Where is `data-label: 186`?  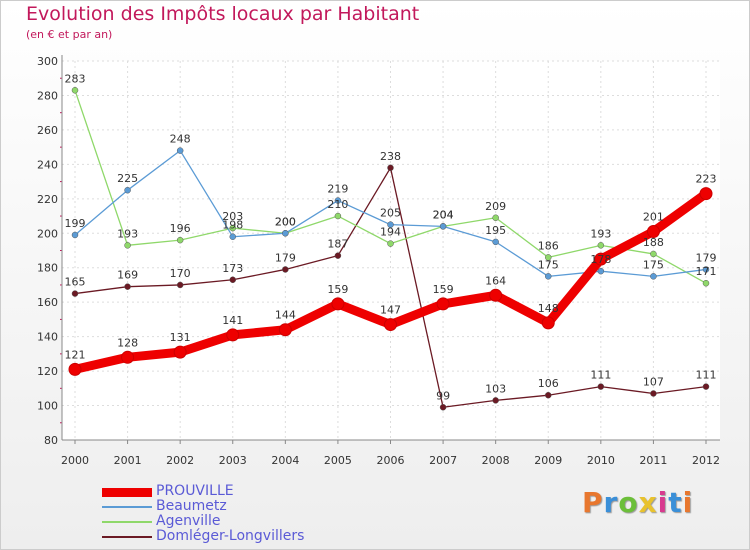
data-label: 186 is located at coordinates (548, 245).